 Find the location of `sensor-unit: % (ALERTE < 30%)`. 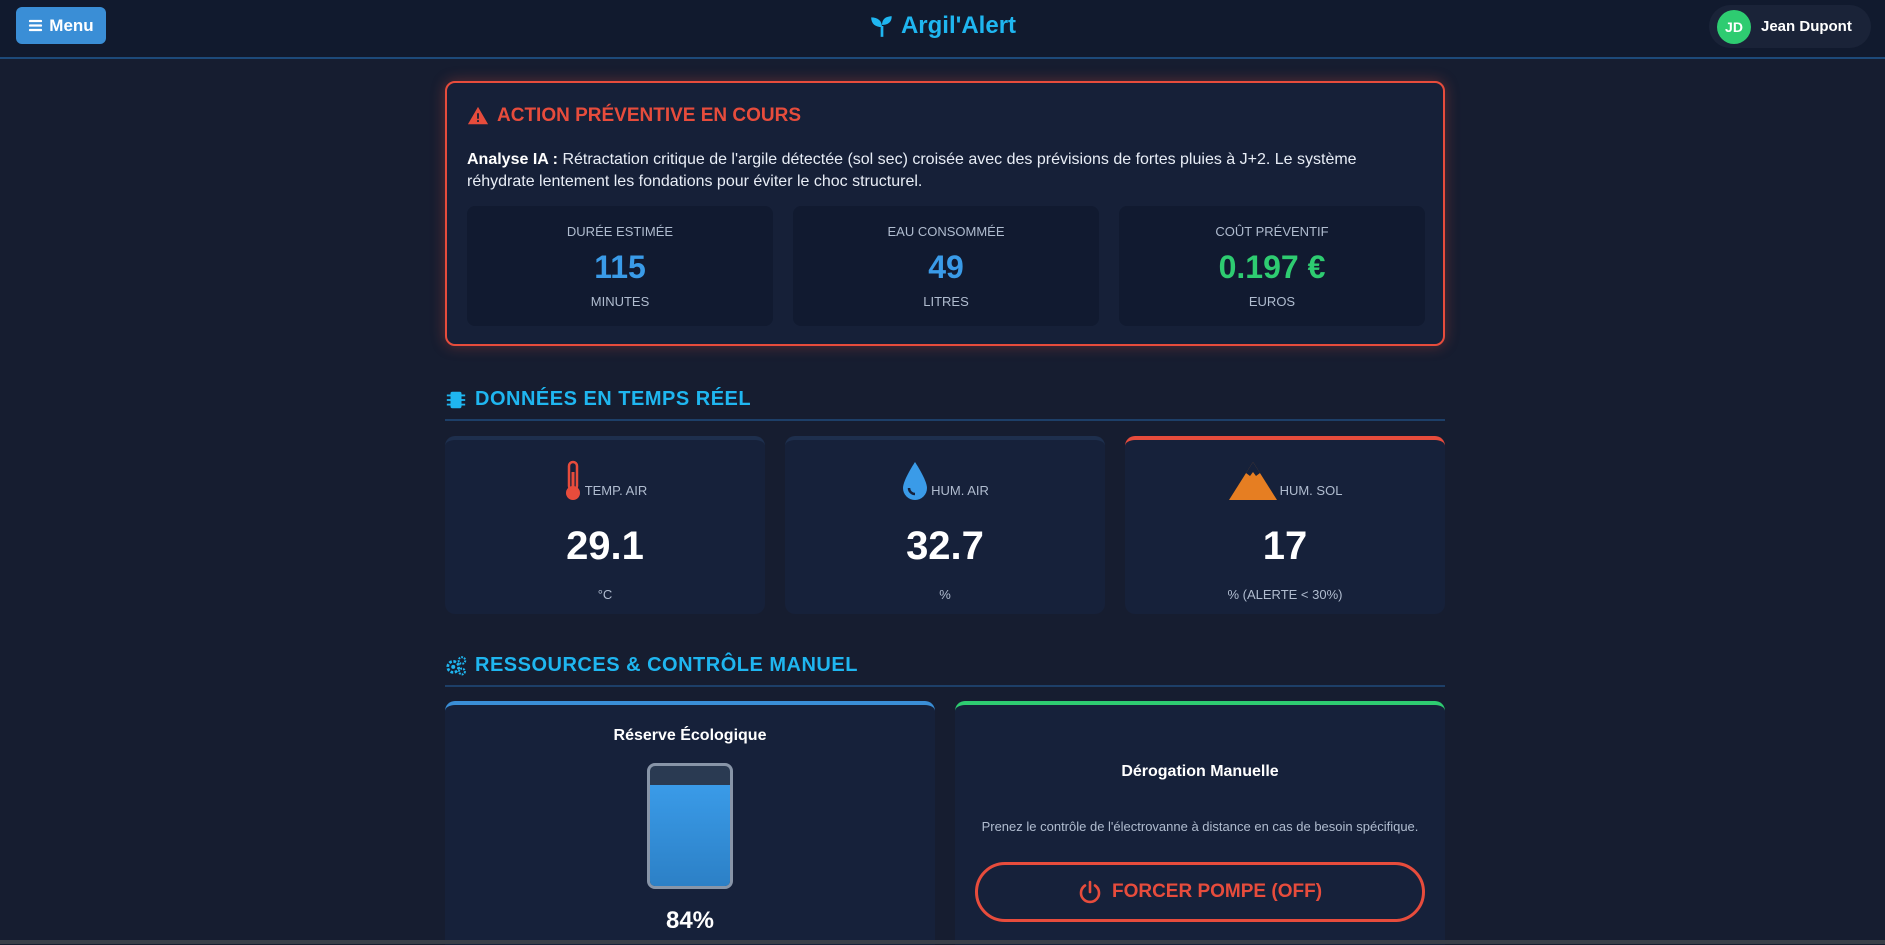

sensor-unit: % (ALERTE < 30%) is located at coordinates (1285, 594).